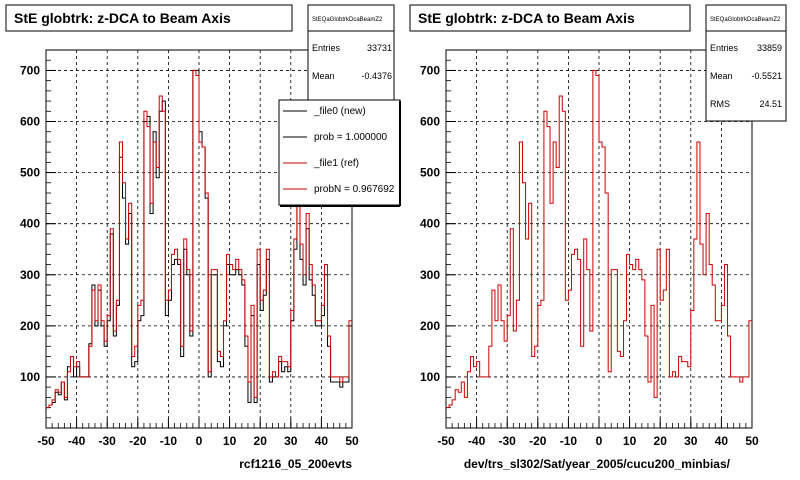 This screenshot has width=800, height=480. What do you see at coordinates (745, 20) in the screenshot?
I see `right-stats-name: StEQaGlobtrkDcaBeamZ2` at bounding box center [745, 20].